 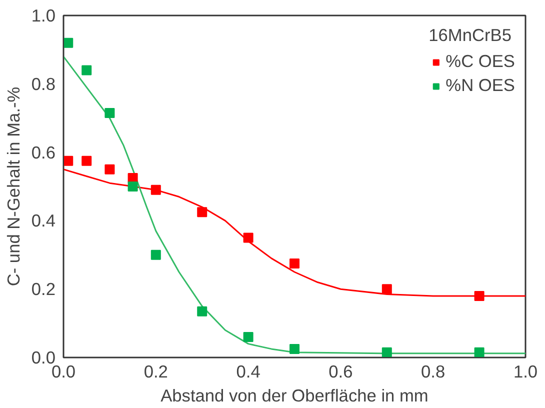 What do you see at coordinates (525, 372) in the screenshot?
I see `x-tick-label: 1.0` at bounding box center [525, 372].